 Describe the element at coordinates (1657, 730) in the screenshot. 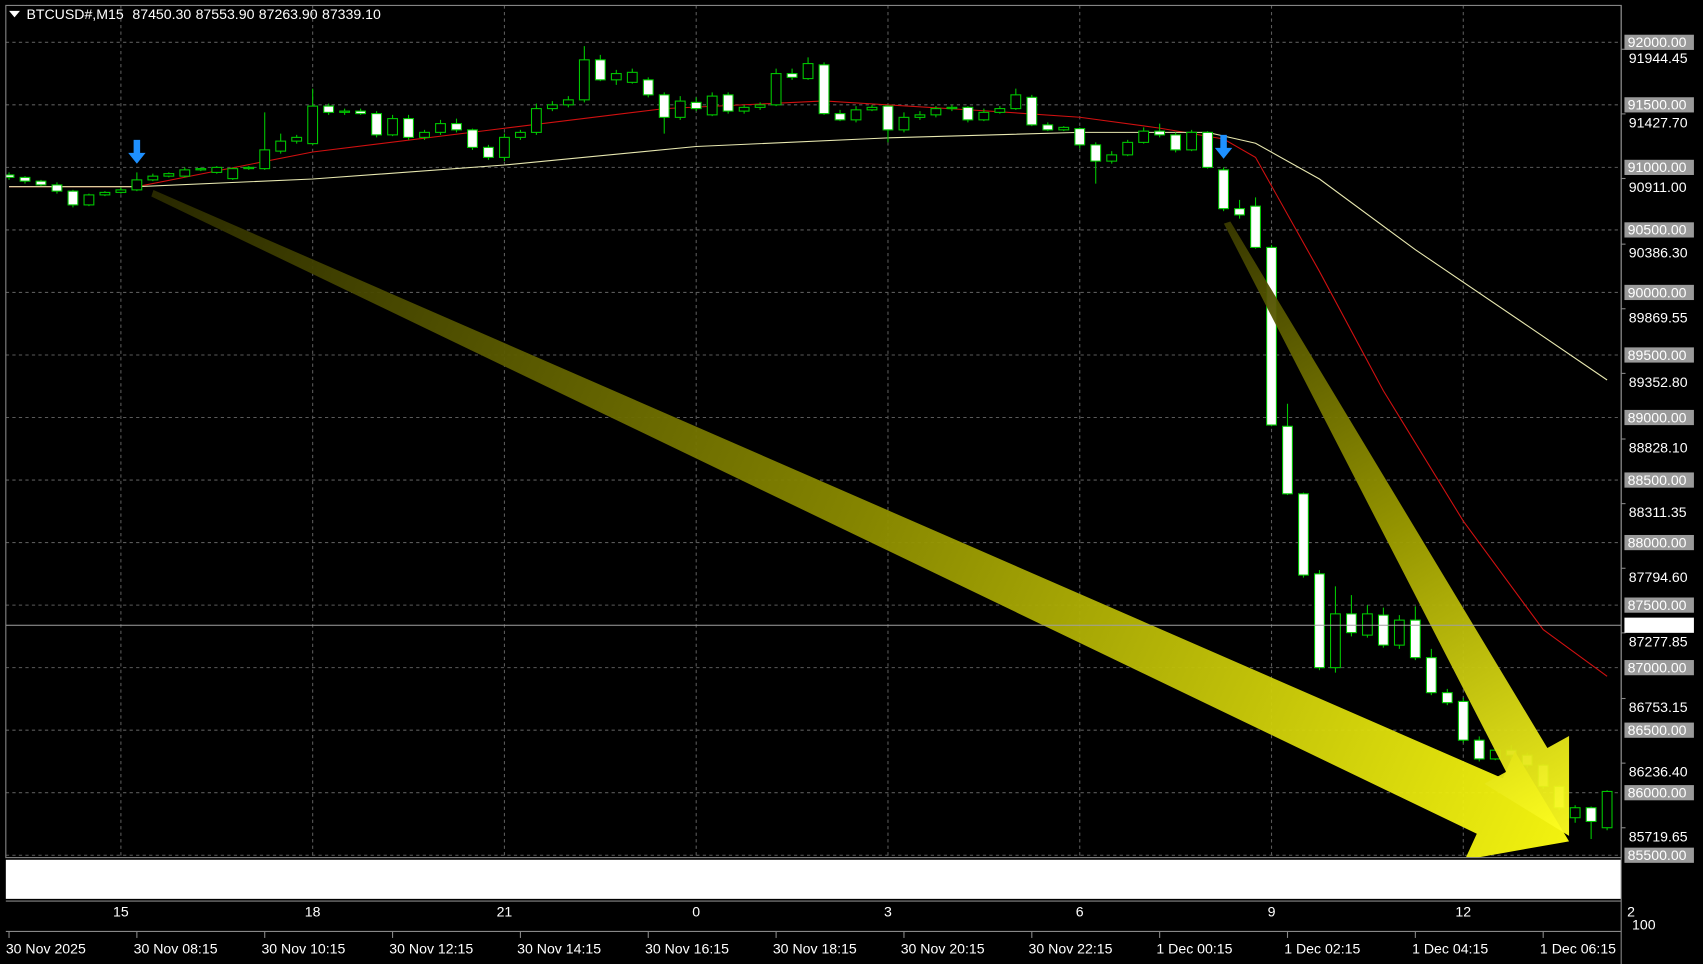

I see `level-label: 86500.00` at that location.